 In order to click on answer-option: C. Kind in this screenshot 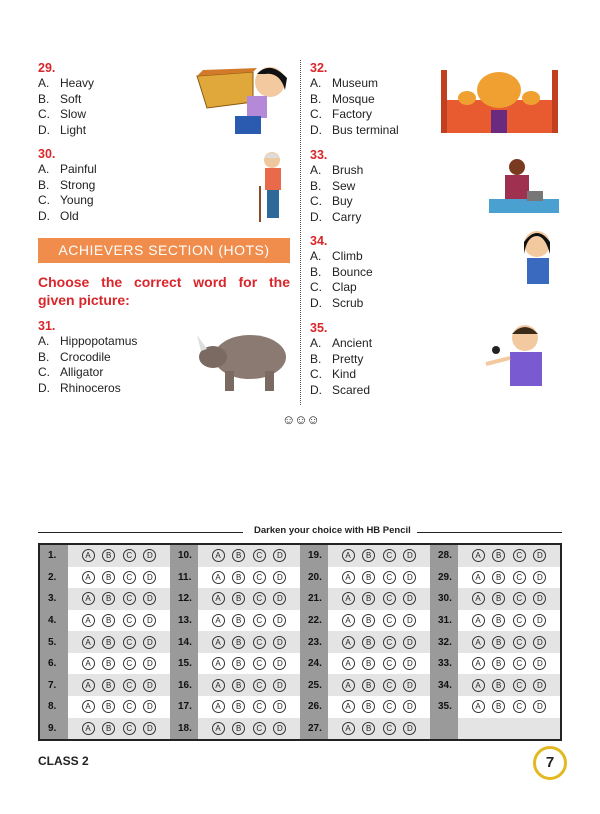, I will do `click(435, 375)`.